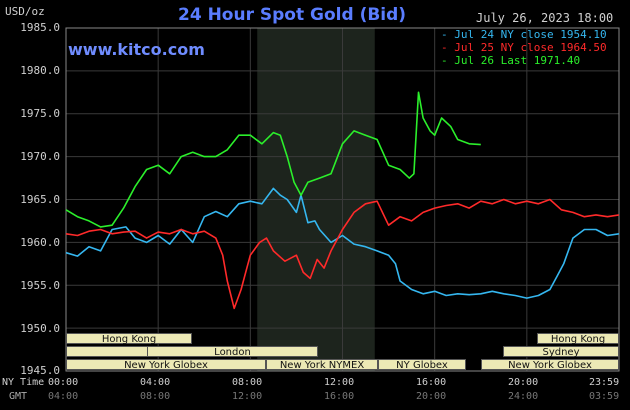  I want to click on x-tick-gmt: 12:00, so click(247, 396).